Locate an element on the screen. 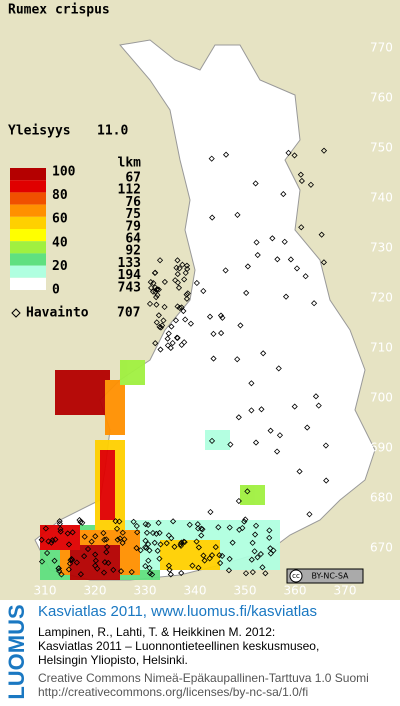 The height and width of the screenshot is (706, 400). northing-label: 750 is located at coordinates (381, 148).